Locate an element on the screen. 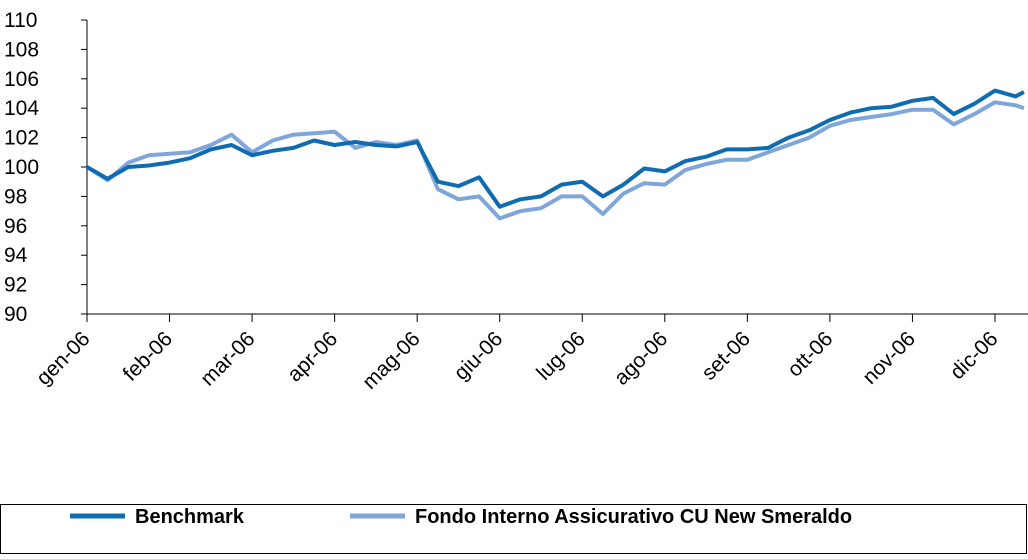  y-tick-label: 100 is located at coordinates (21, 167).